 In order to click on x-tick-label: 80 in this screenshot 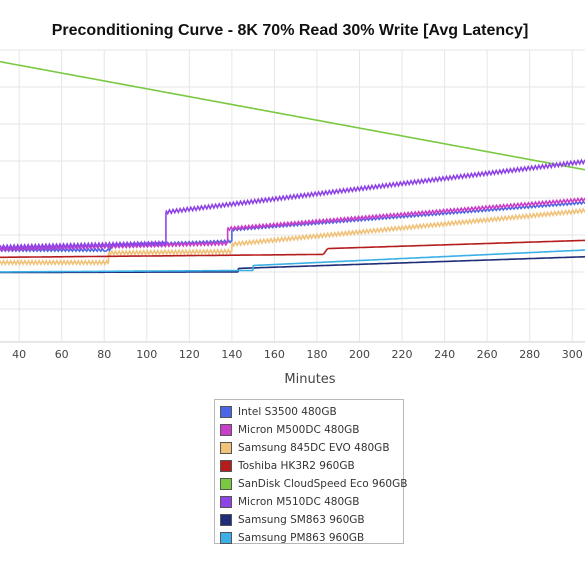, I will do `click(104, 354)`.